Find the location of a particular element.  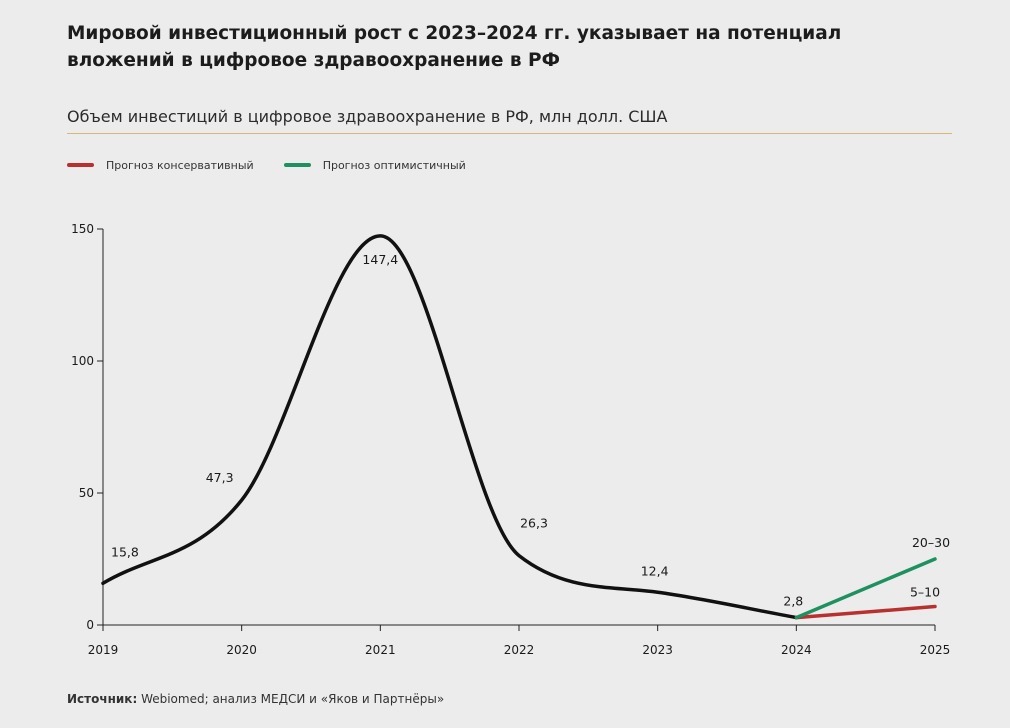

y-tick-label-150: 150 is located at coordinates (82, 229).